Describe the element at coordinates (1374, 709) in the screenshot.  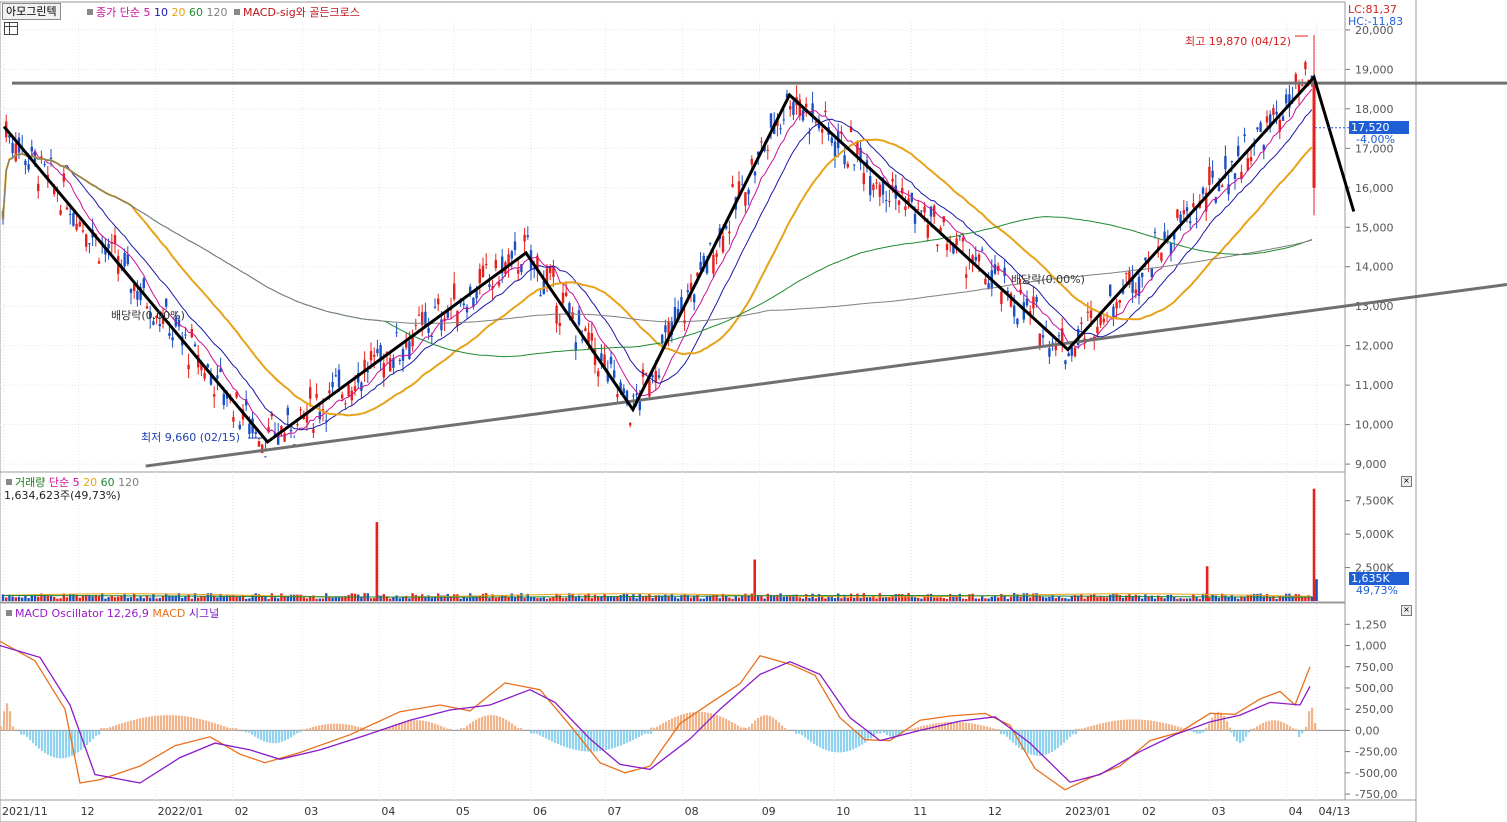
I see `macd-tick-label: 250,00` at that location.